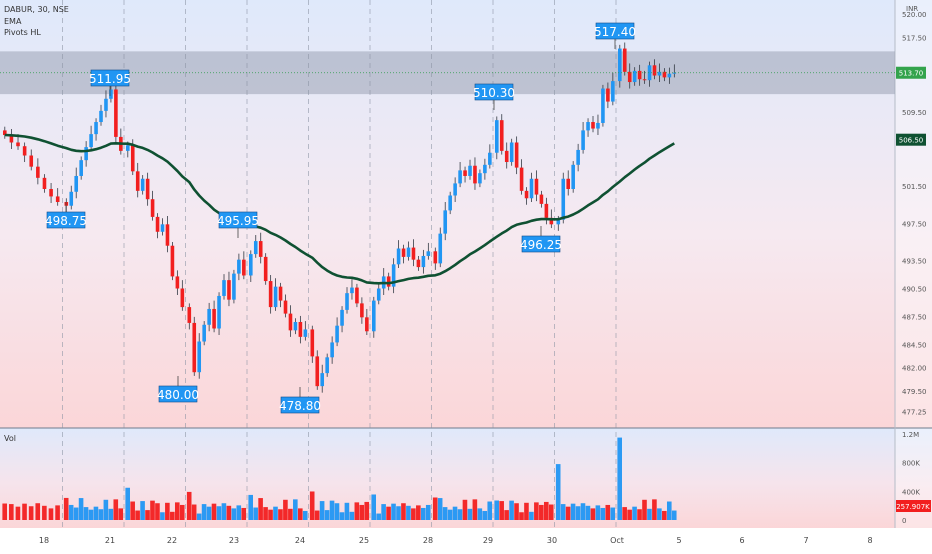 The height and width of the screenshot is (554, 932). What do you see at coordinates (914, 113) in the screenshot?
I see `price-tick-label: 509.50` at bounding box center [914, 113].